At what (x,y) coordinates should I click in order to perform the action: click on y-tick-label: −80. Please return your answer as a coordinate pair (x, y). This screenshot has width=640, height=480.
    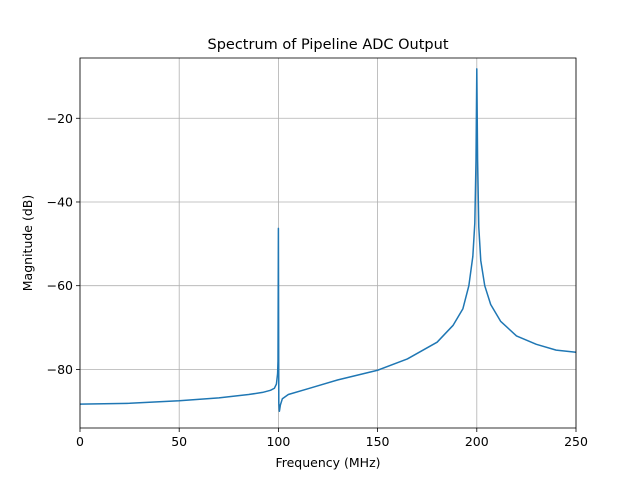
    Looking at the image, I should click on (60, 369).